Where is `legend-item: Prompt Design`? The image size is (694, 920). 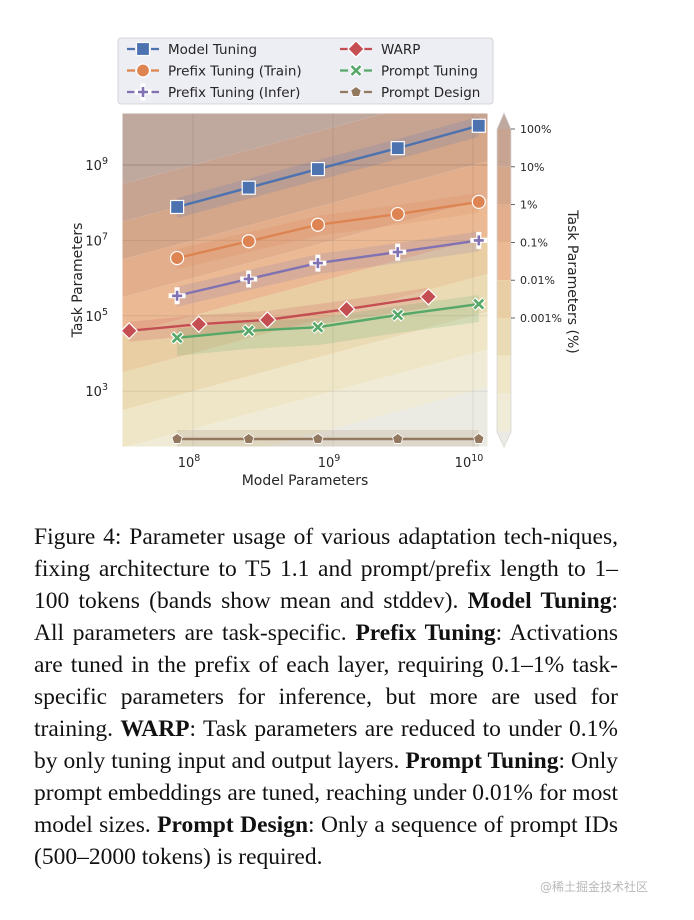
legend-item: Prompt Design is located at coordinates (410, 93).